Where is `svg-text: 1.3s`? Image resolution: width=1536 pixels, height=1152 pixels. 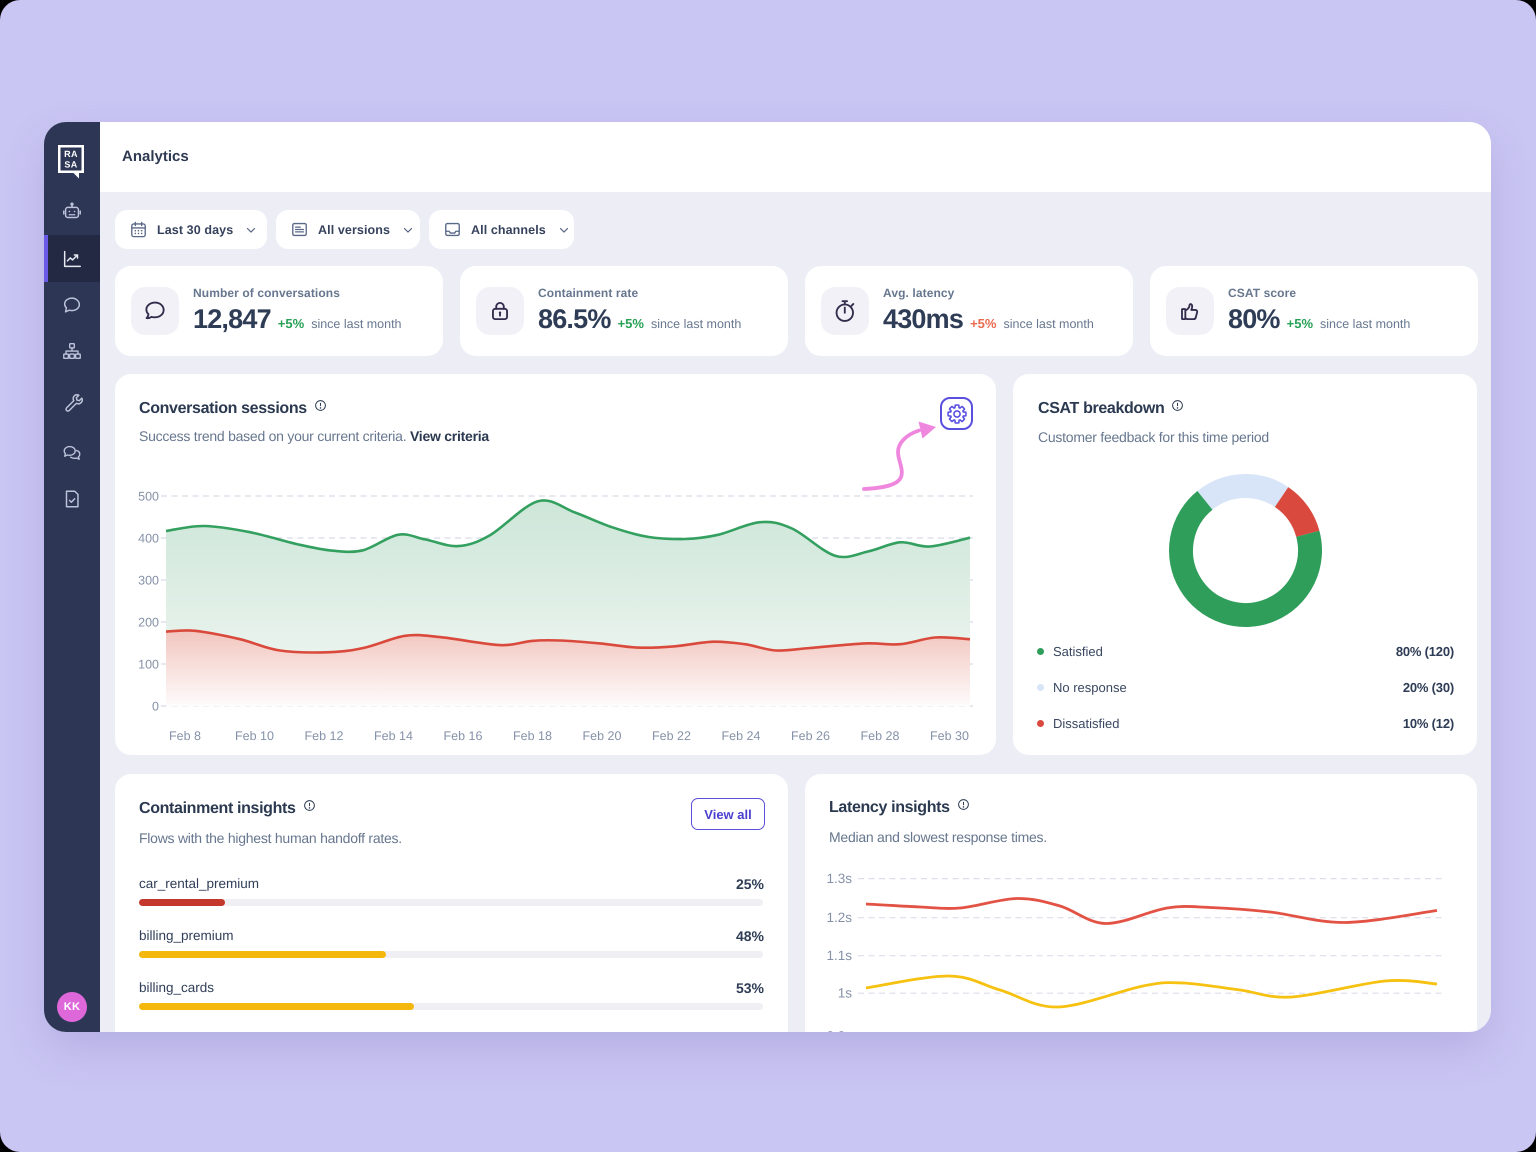 svg-text: 1.3s is located at coordinates (839, 878).